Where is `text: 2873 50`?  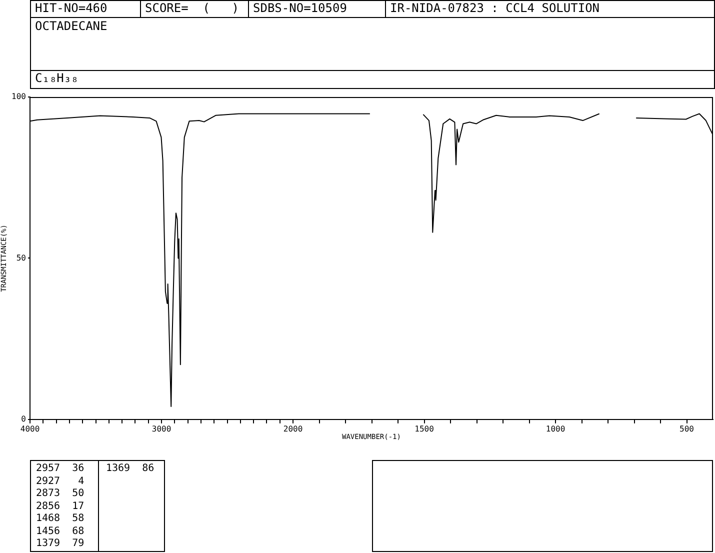
text: 2873 50 is located at coordinates (60, 493).